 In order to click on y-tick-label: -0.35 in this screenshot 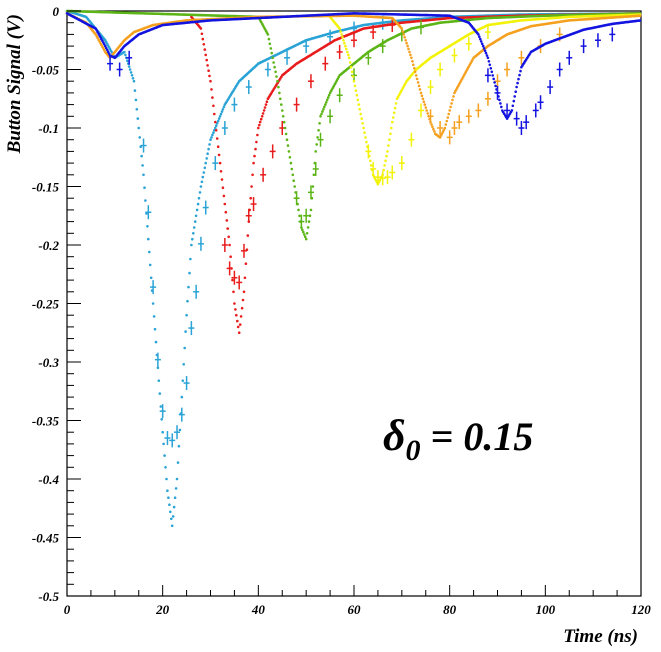, I will do `click(46, 421)`.